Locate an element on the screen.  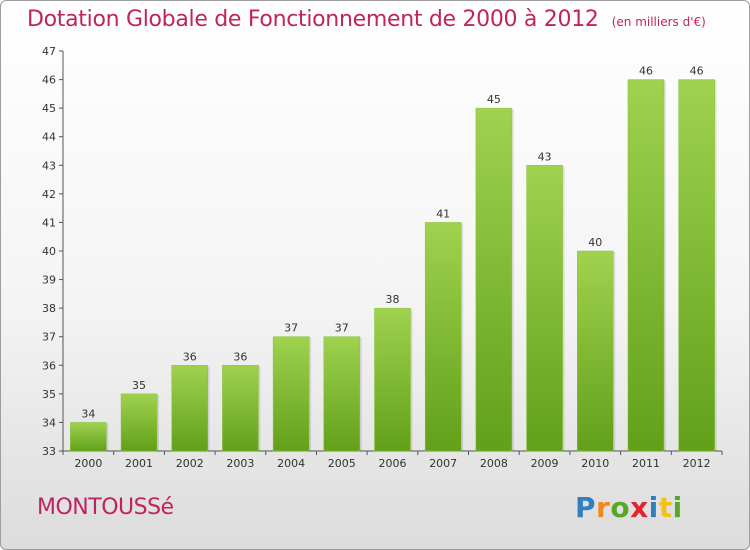
bar-value-label: 38 is located at coordinates (393, 299).